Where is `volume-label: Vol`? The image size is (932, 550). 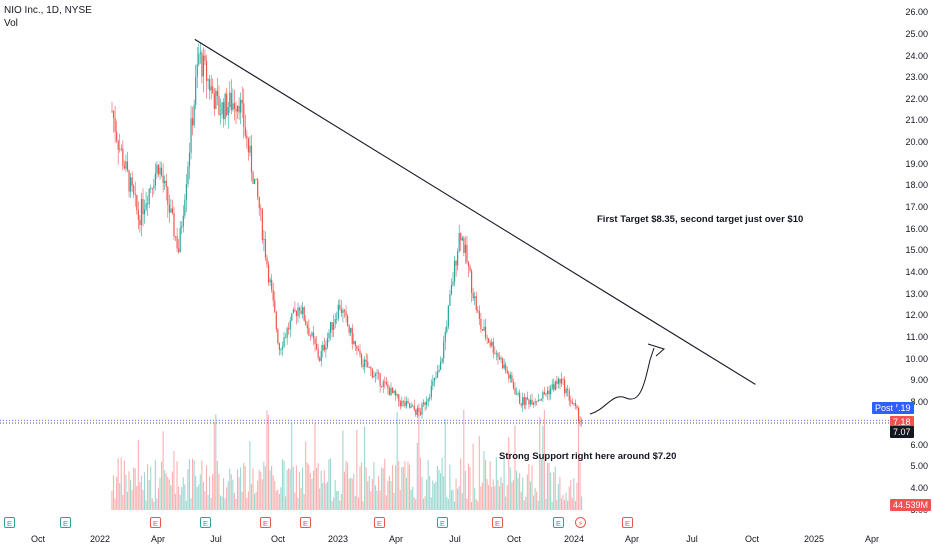
volume-label: Vol is located at coordinates (11, 23).